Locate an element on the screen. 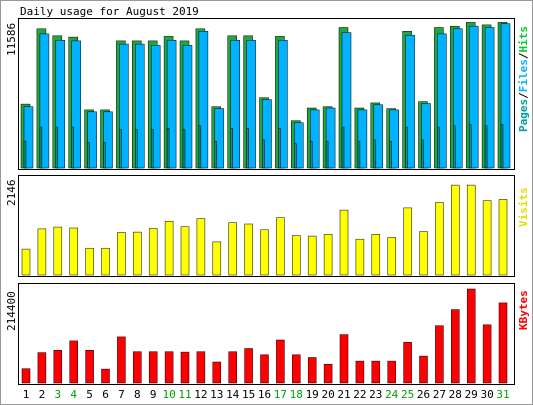  day-label-19: 19 is located at coordinates (312, 394).